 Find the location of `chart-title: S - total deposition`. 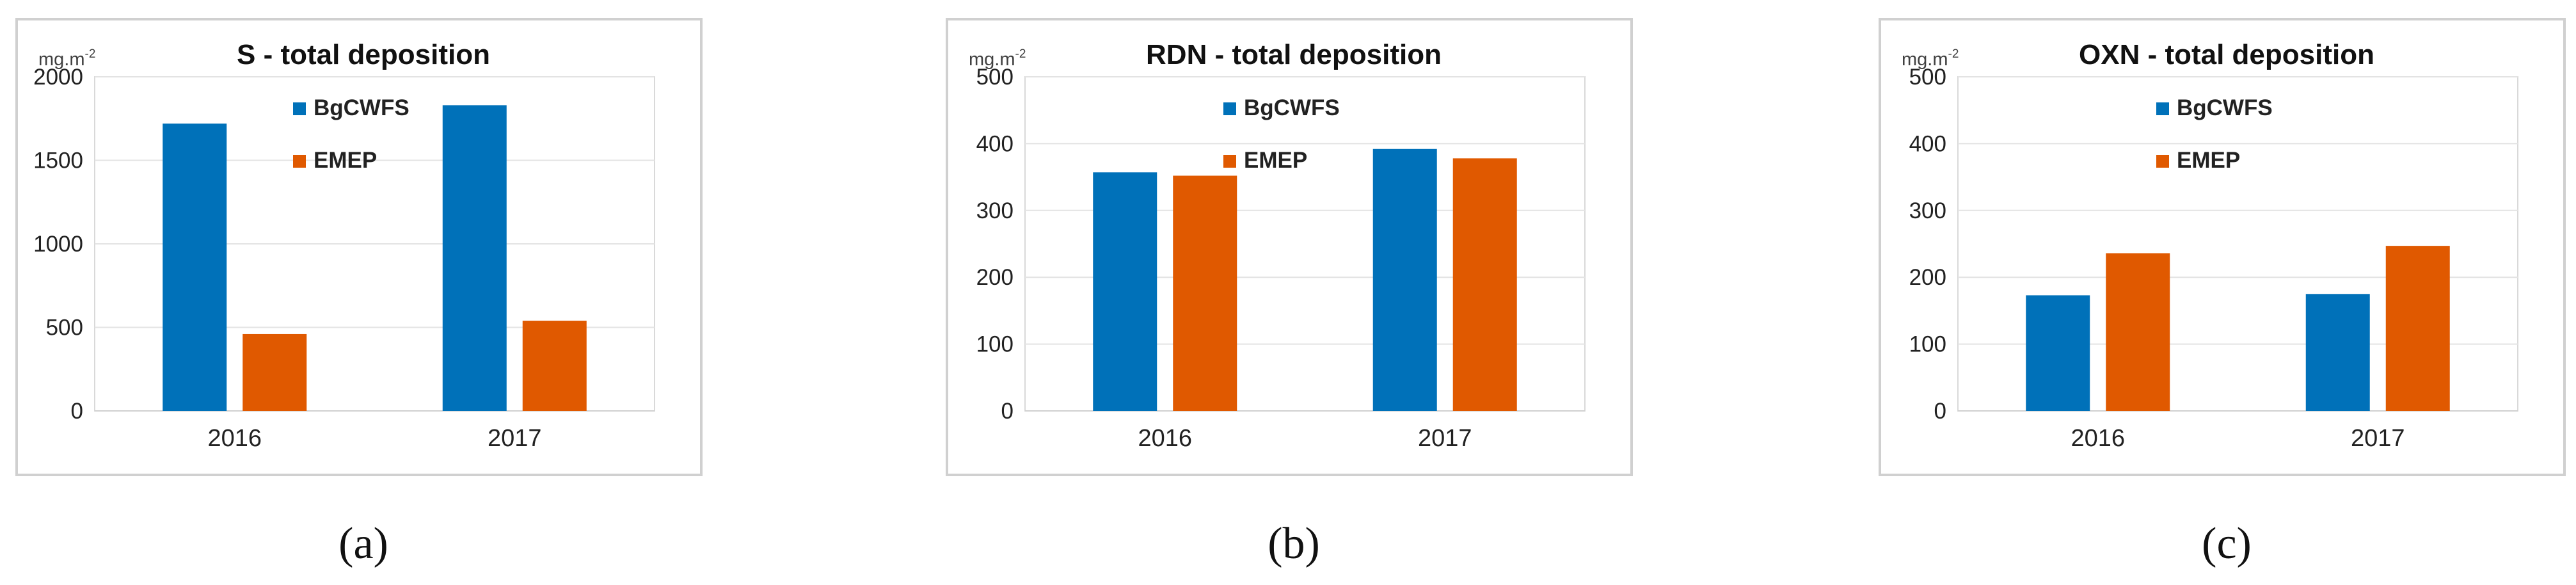

chart-title: S - total deposition is located at coordinates (364, 54).